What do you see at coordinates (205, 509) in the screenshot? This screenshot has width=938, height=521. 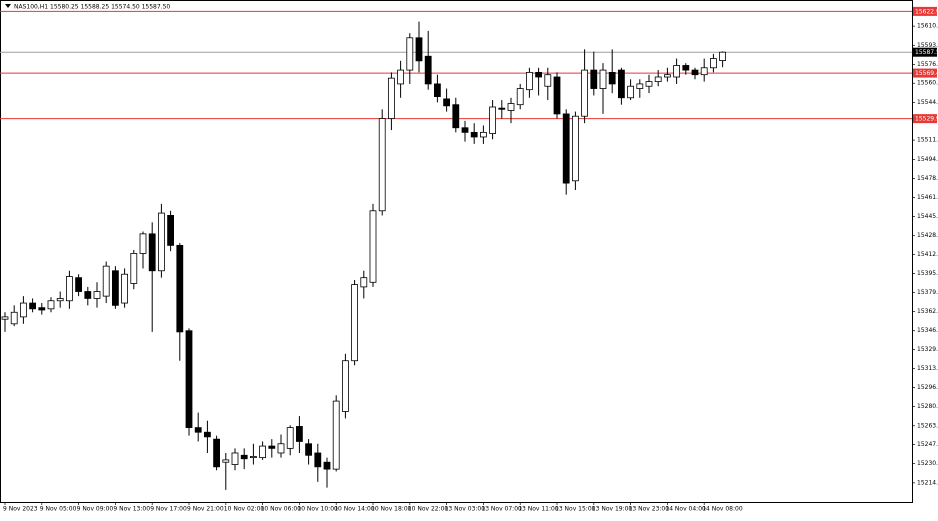 I see `x-tick-label: 9 Nov 21:00` at bounding box center [205, 509].